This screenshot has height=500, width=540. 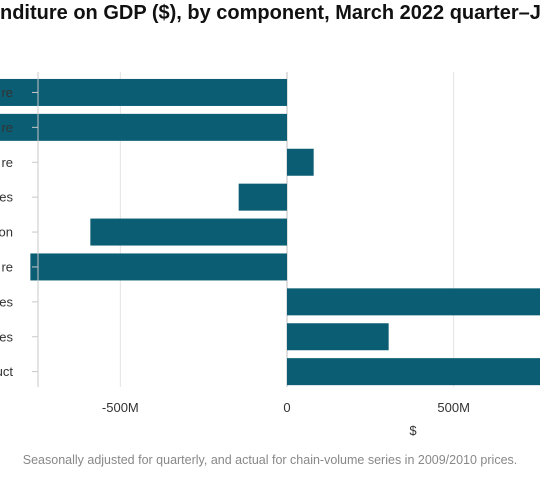 I want to click on x-tick-label: 0, so click(x=286, y=407).